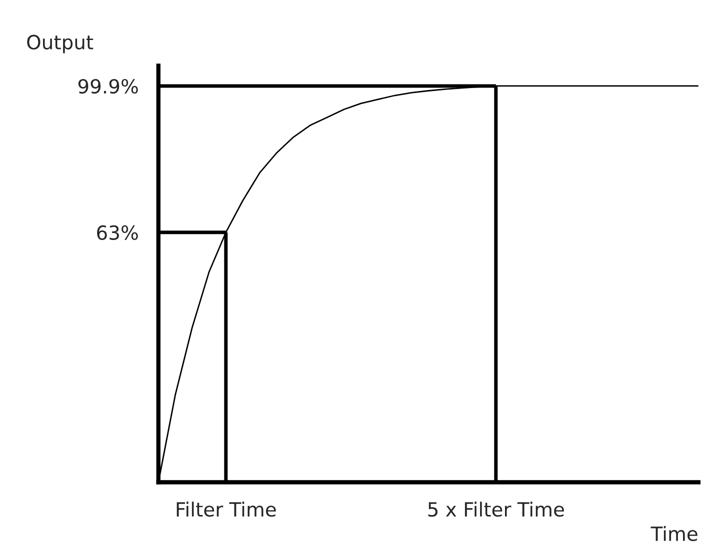 The width and height of the screenshot is (720, 548). Describe the element at coordinates (108, 86) in the screenshot. I see `y-tick-label: 99.9%` at that location.